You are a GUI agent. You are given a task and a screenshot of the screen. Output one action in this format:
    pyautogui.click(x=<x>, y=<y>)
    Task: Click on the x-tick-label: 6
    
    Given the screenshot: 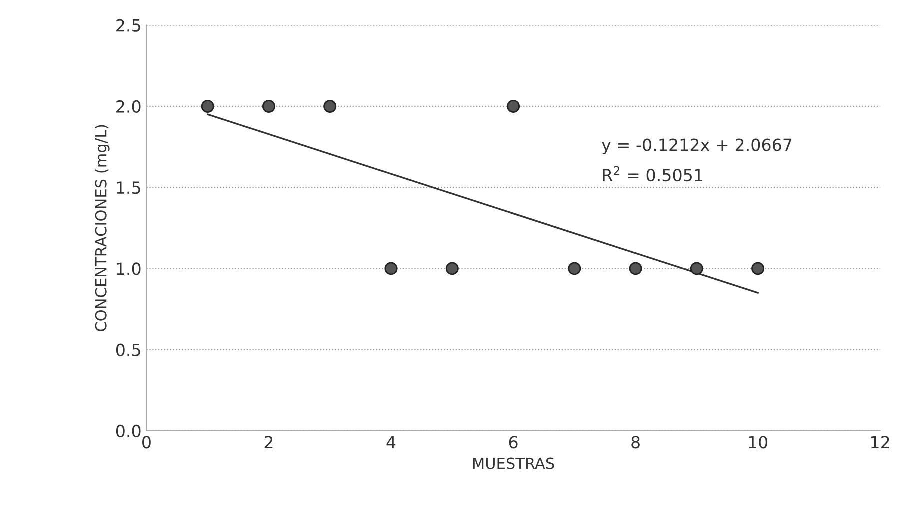 What is the action you would take?
    pyautogui.click(x=513, y=442)
    